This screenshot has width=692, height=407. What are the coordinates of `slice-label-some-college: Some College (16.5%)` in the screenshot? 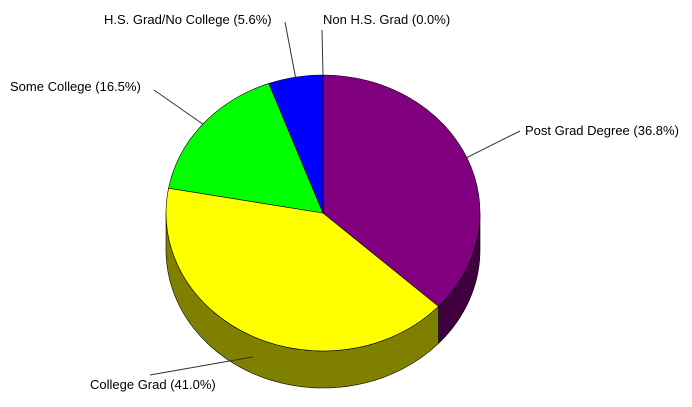 It's located at (75, 86).